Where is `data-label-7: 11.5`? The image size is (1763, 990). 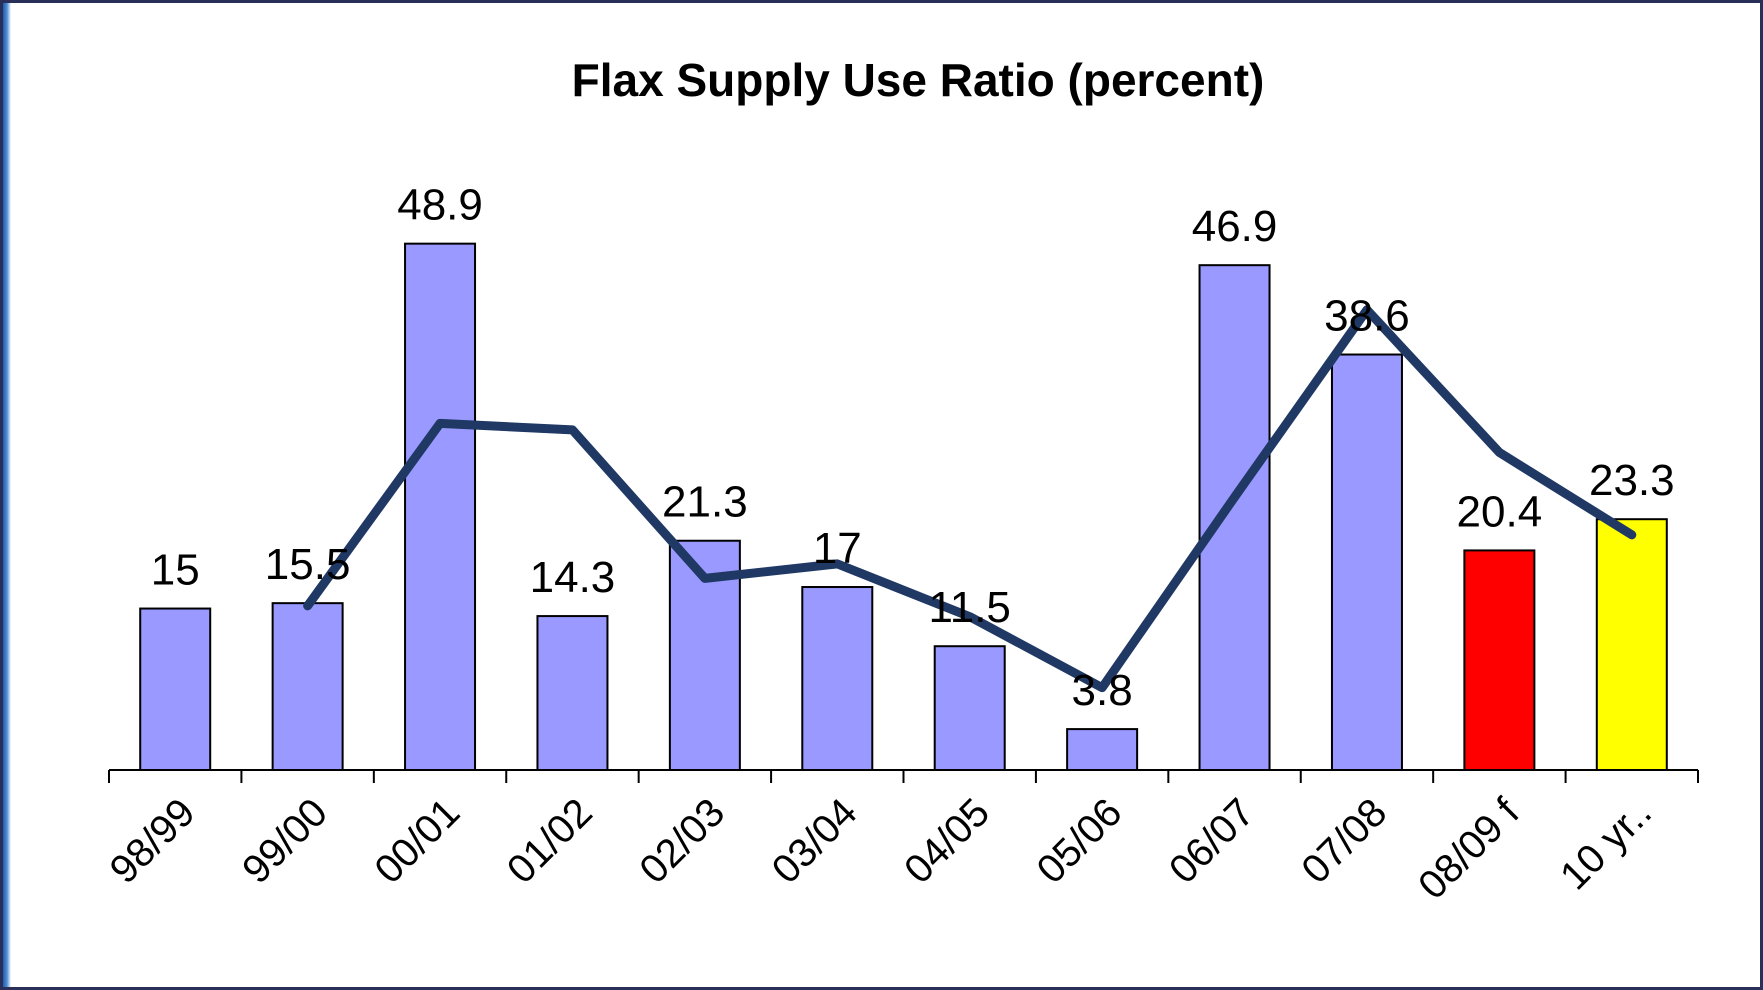 data-label-7: 11.5 is located at coordinates (970, 607).